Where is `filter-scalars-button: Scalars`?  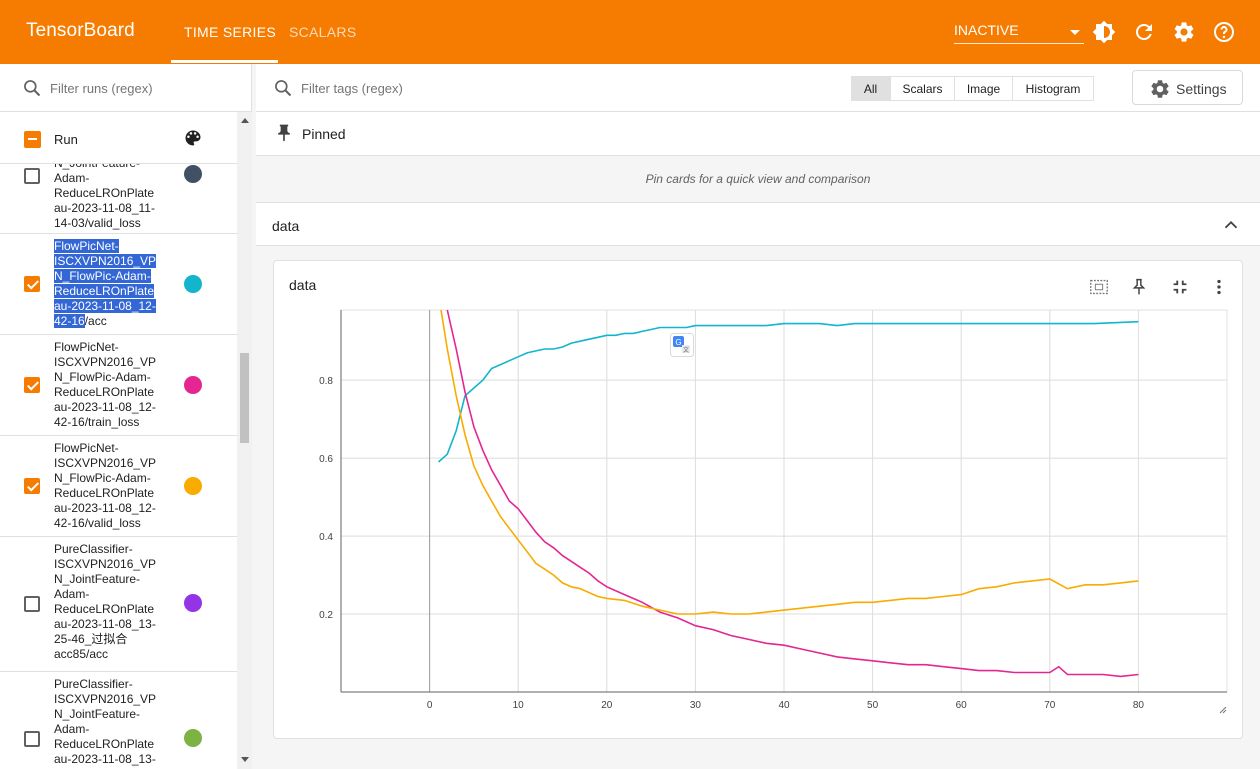 filter-scalars-button: Scalars is located at coordinates (922, 88).